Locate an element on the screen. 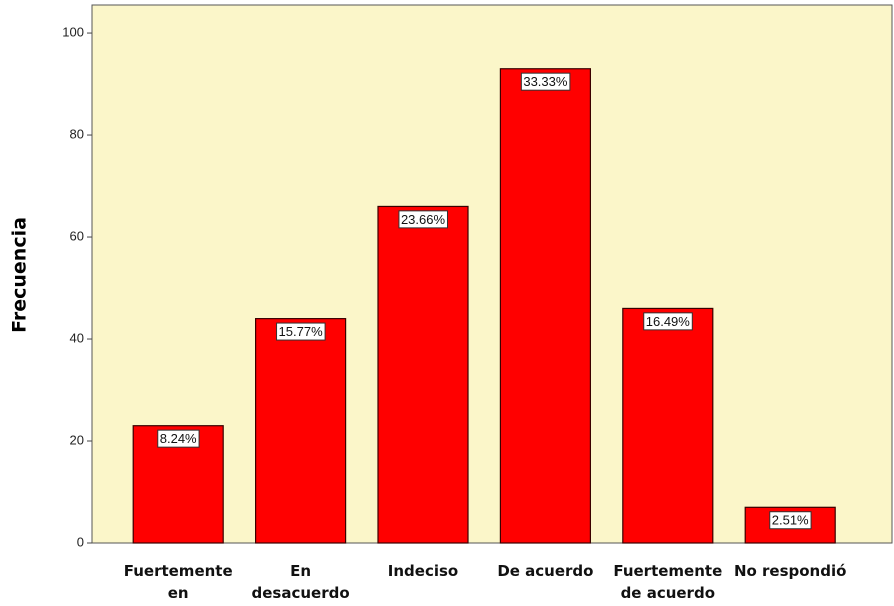 This screenshot has width=894, height=606. y-tick-label: 20 is located at coordinates (77, 439).